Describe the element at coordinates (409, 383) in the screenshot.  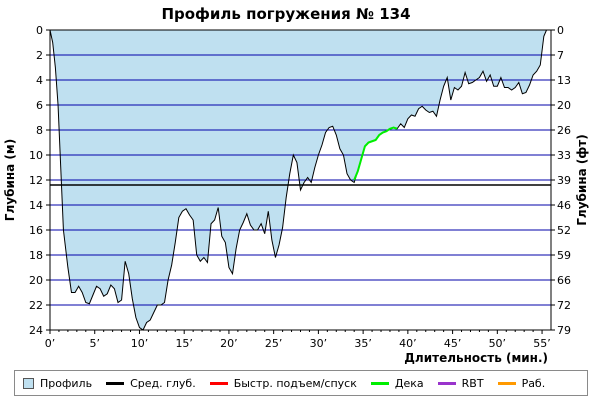
I see `legend-label: Дека` at that location.